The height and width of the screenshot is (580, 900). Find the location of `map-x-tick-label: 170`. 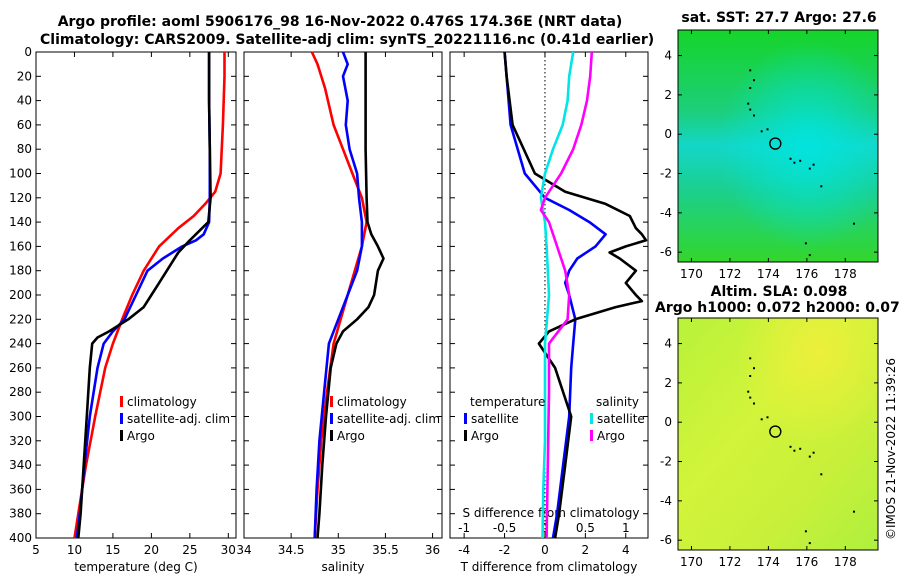

map-x-tick-label: 170 is located at coordinates (691, 274).